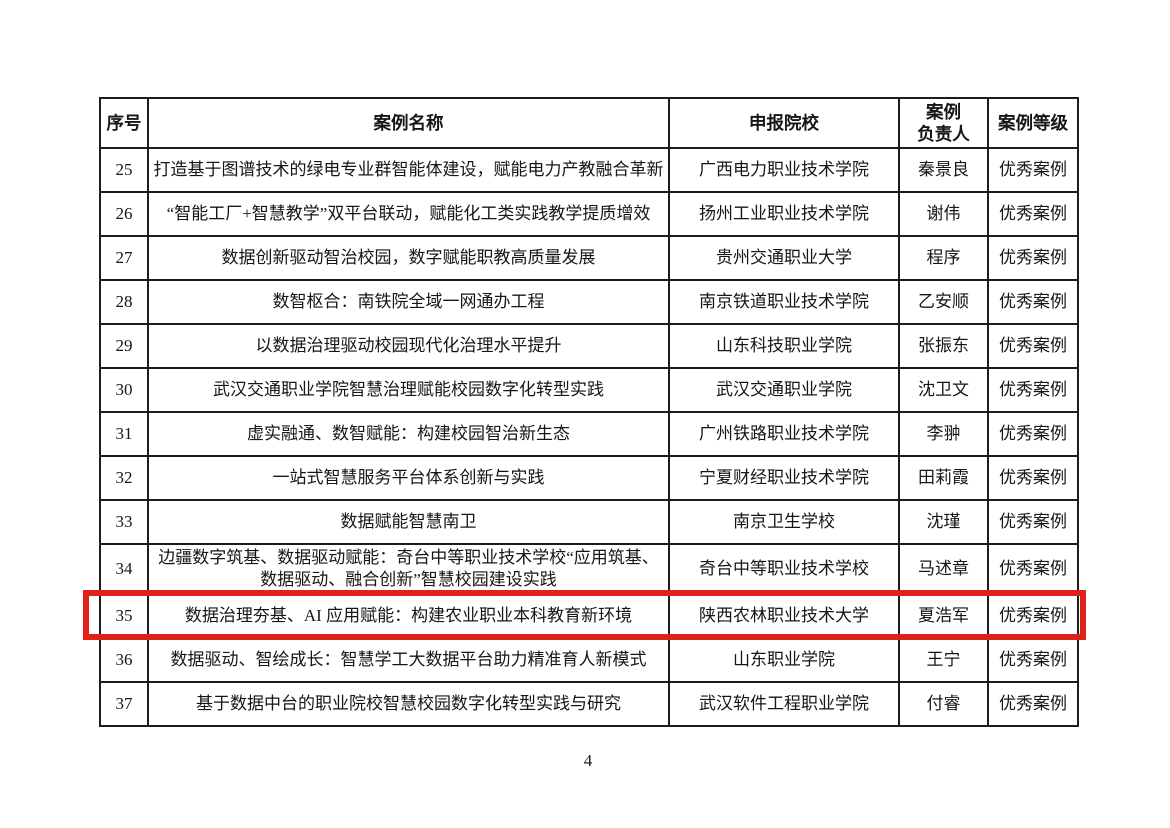 The height and width of the screenshot is (828, 1170). I want to click on case-leader: 乙安顺, so click(943, 302).